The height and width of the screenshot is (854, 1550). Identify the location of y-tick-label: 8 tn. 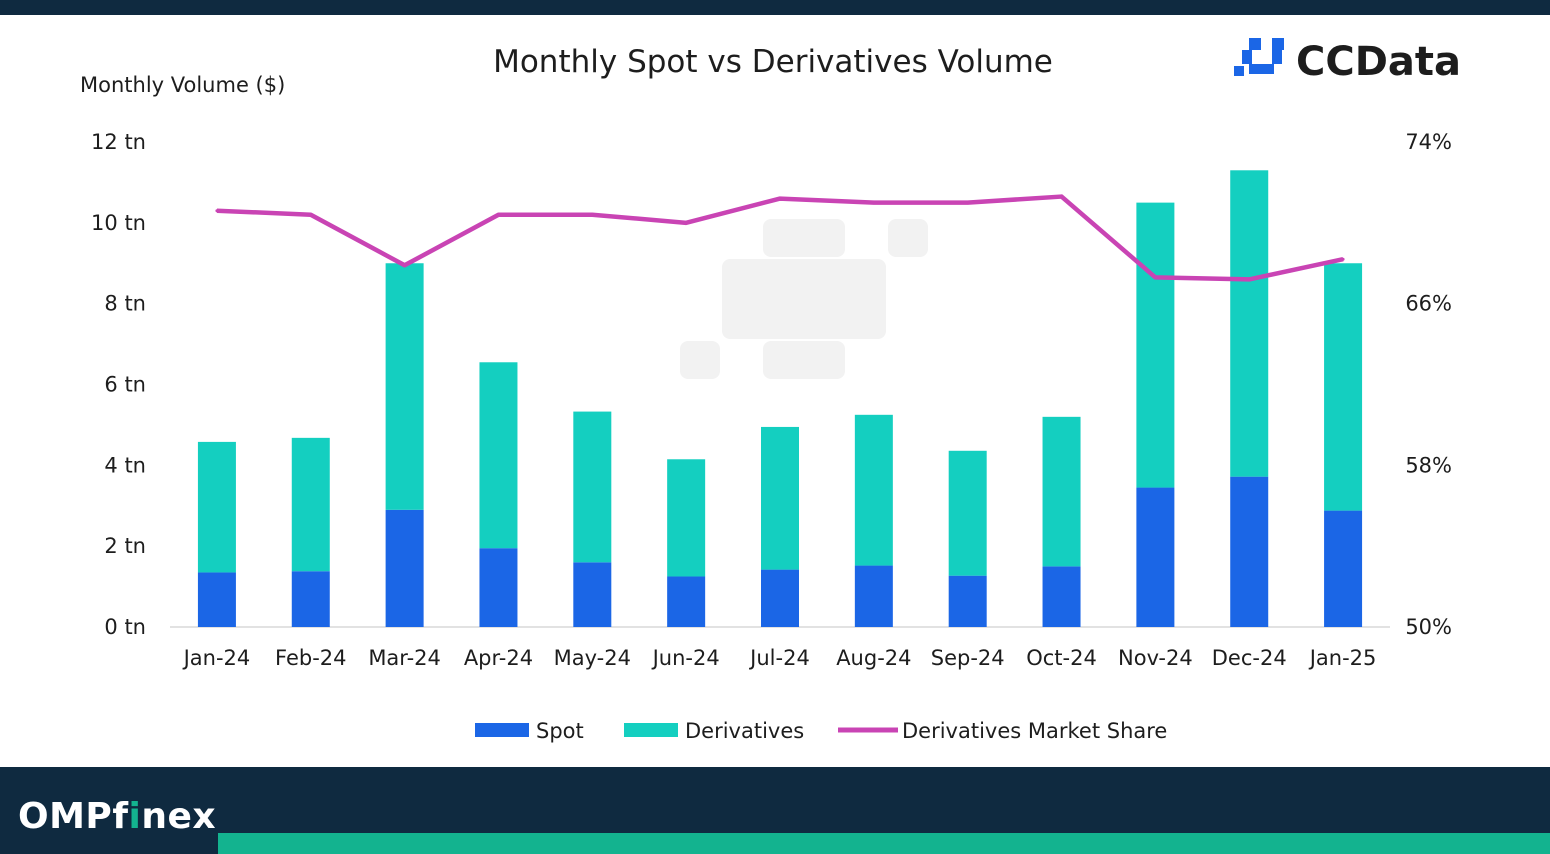
(125, 304).